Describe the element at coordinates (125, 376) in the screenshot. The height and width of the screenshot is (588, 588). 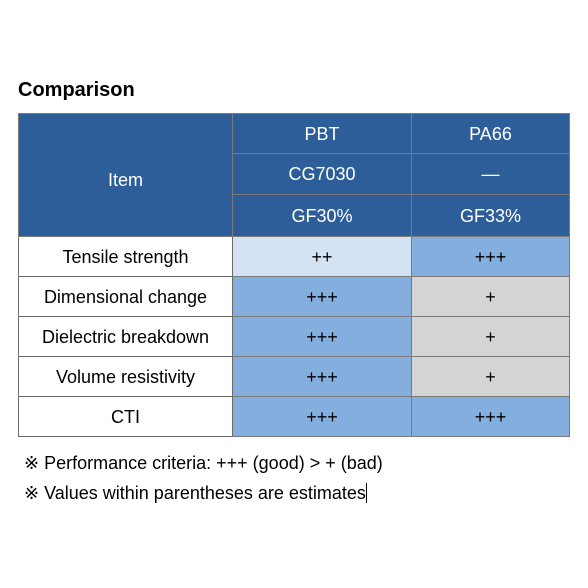
I see `row-label: Volume resistivity` at that location.